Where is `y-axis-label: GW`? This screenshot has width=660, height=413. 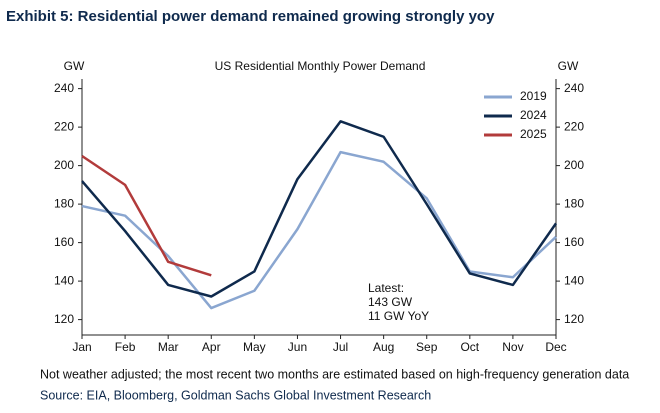 y-axis-label: GW is located at coordinates (74, 66).